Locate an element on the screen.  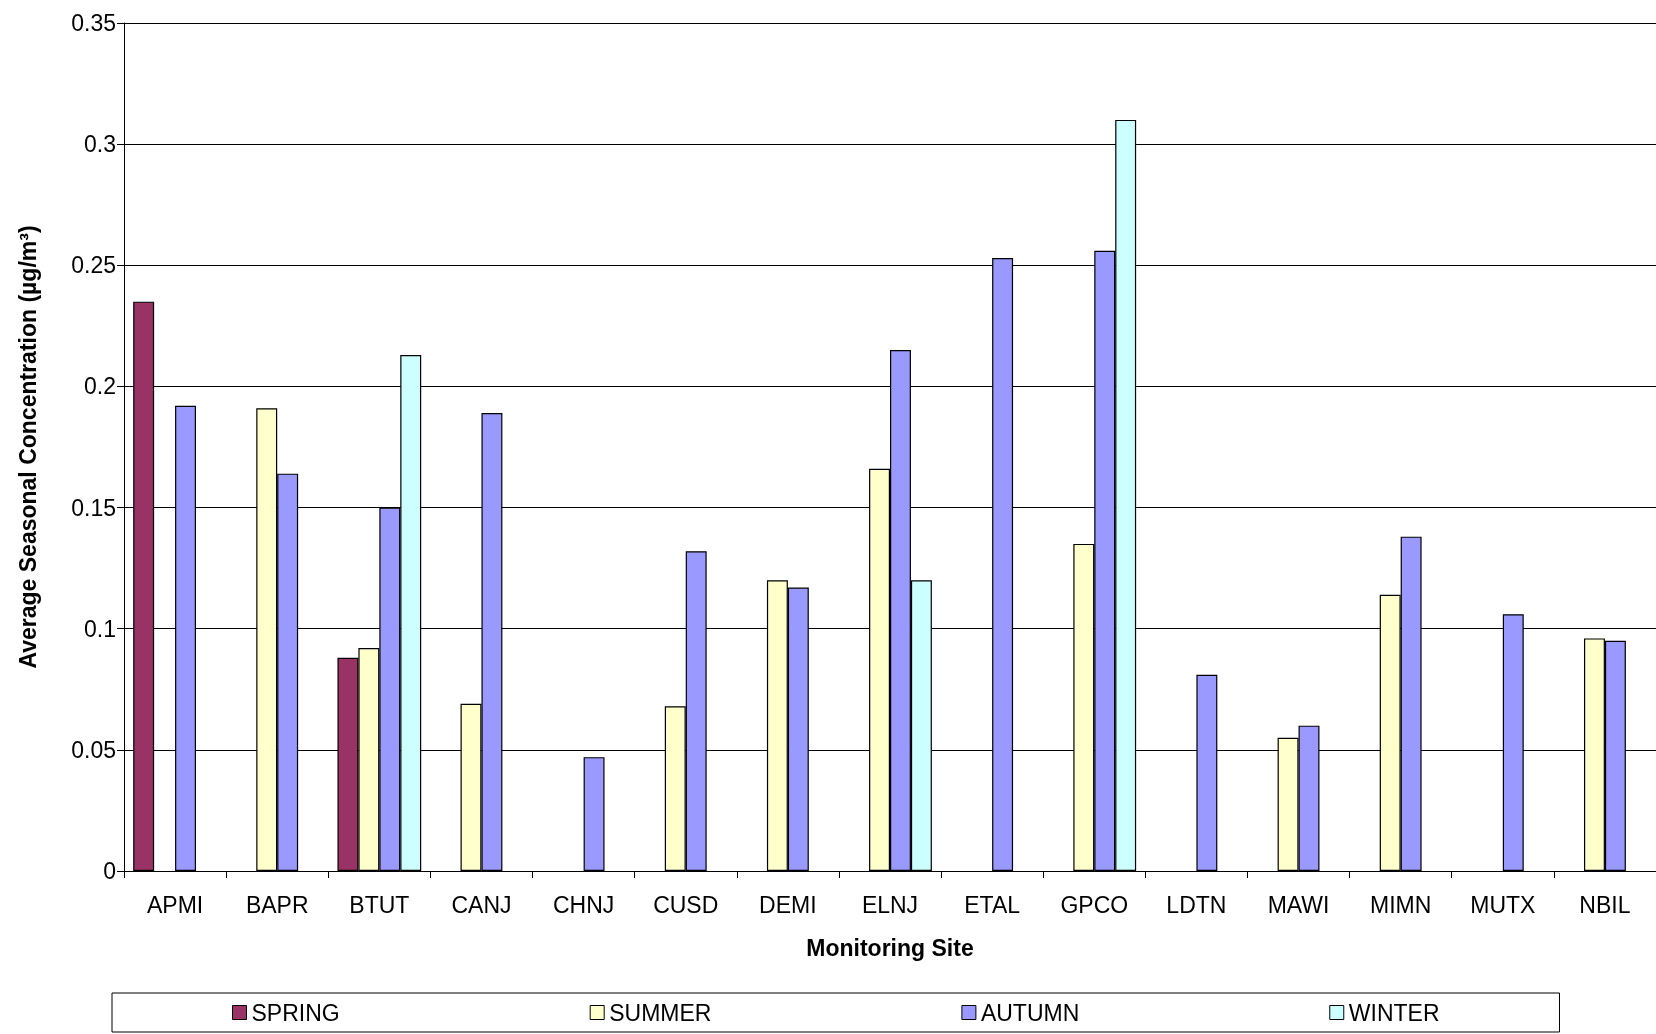
x-tick-label: MIMN is located at coordinates (1401, 904).